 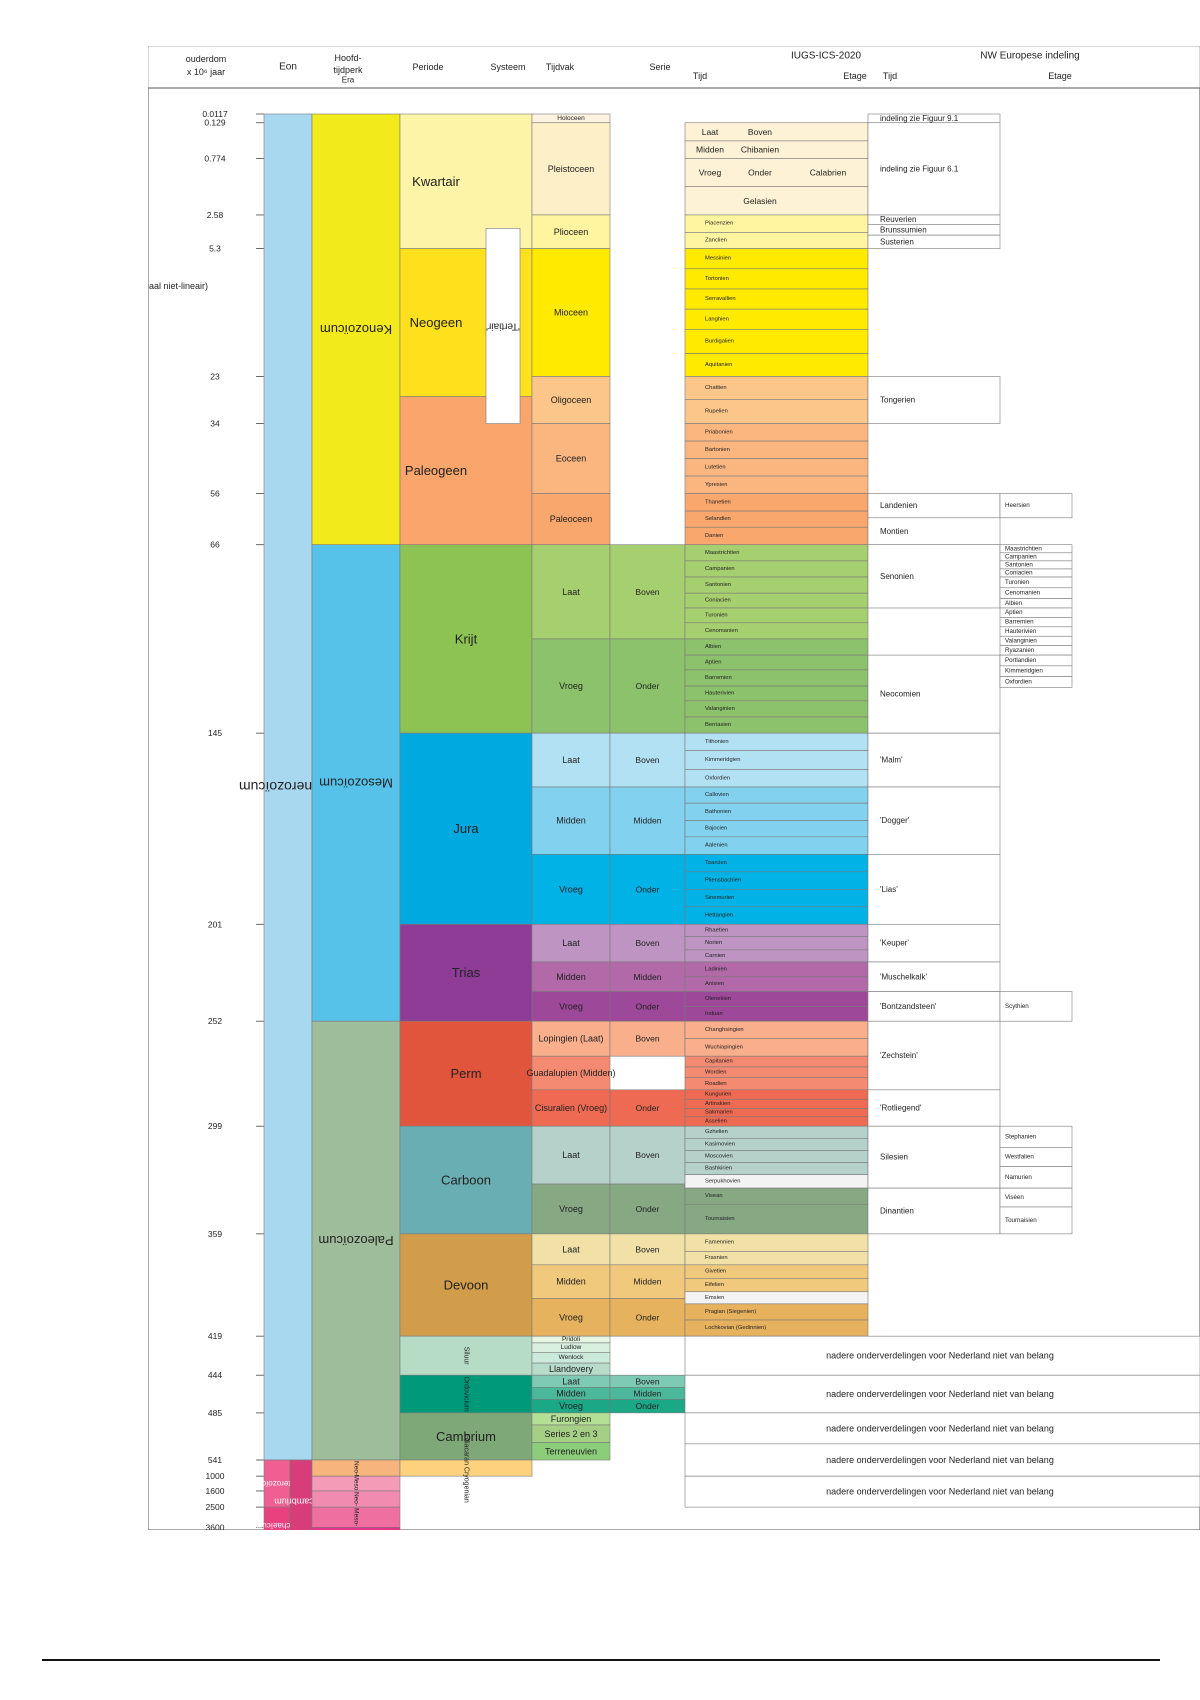 I want to click on stage-label: Olenekien, so click(x=718, y=999).